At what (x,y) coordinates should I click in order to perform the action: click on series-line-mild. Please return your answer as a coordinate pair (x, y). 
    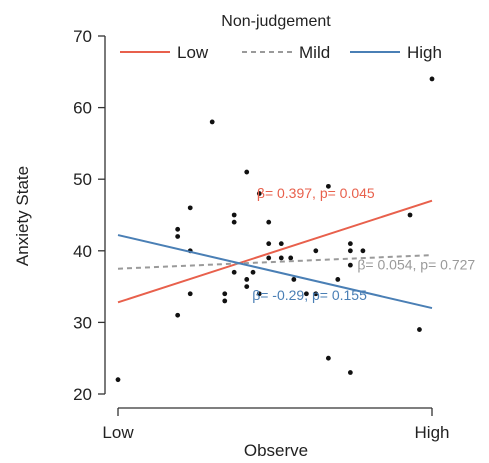
    Looking at the image, I should click on (275, 262).